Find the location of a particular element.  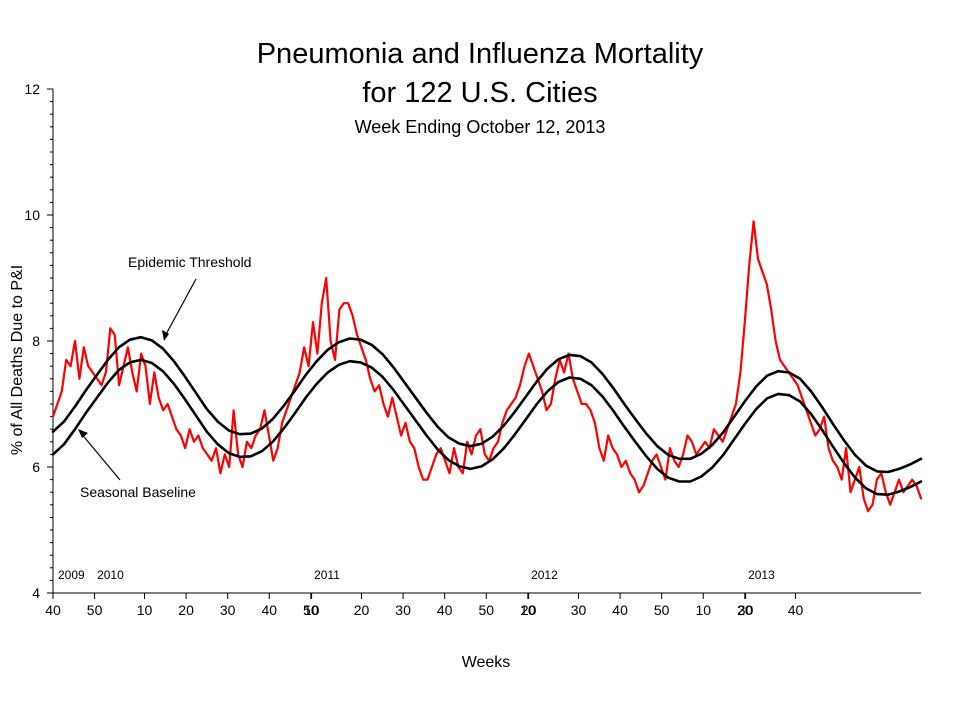

y-tick-label: 6 is located at coordinates (36, 467).